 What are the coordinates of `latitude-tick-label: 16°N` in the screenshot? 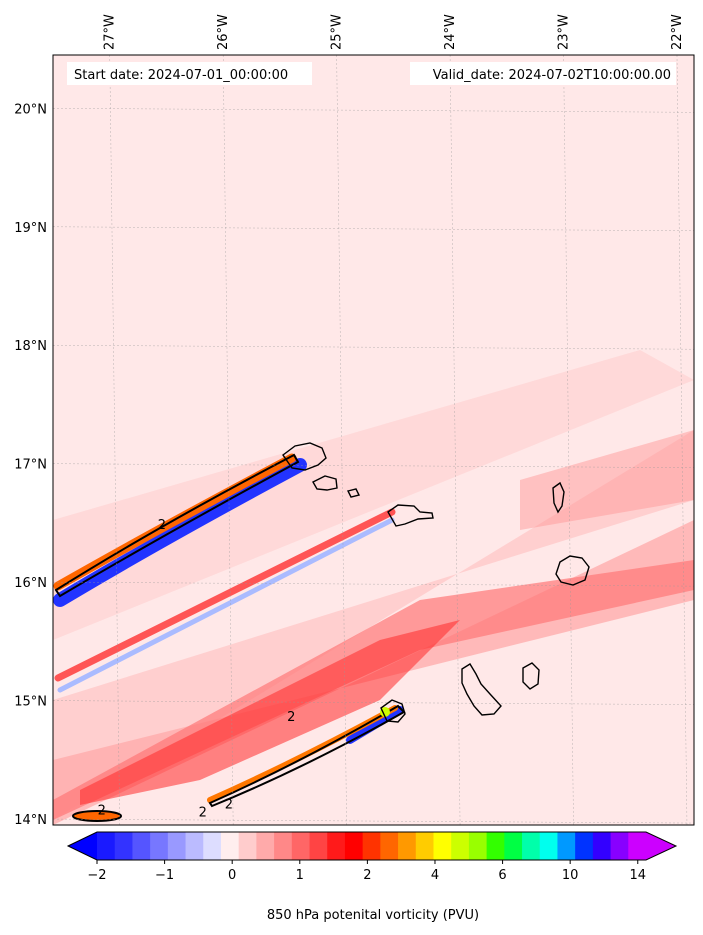 It's located at (30, 583).